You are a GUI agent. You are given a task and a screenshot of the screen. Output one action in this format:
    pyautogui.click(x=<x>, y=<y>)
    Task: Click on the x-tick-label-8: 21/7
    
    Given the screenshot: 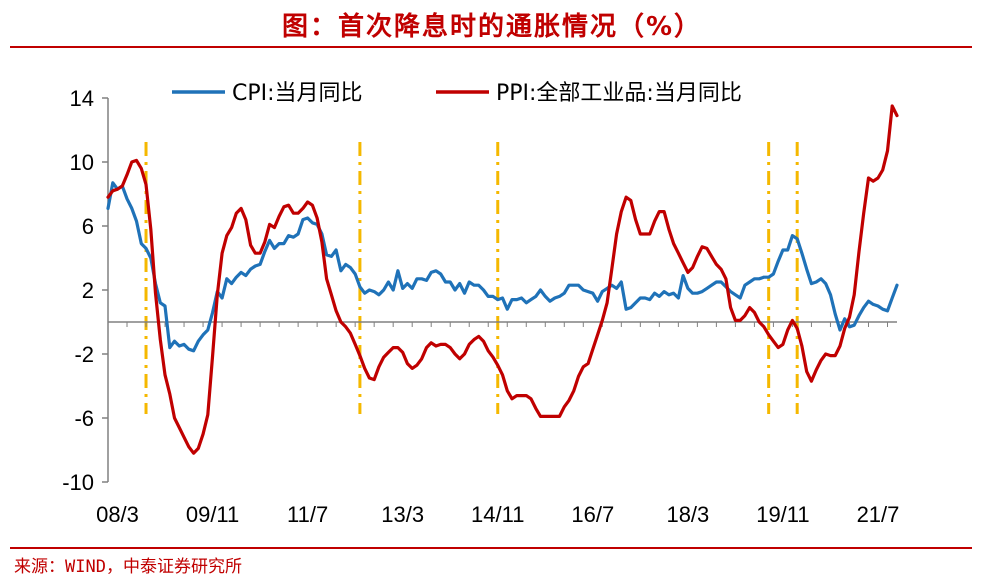 What is the action you would take?
    pyautogui.click(x=878, y=514)
    